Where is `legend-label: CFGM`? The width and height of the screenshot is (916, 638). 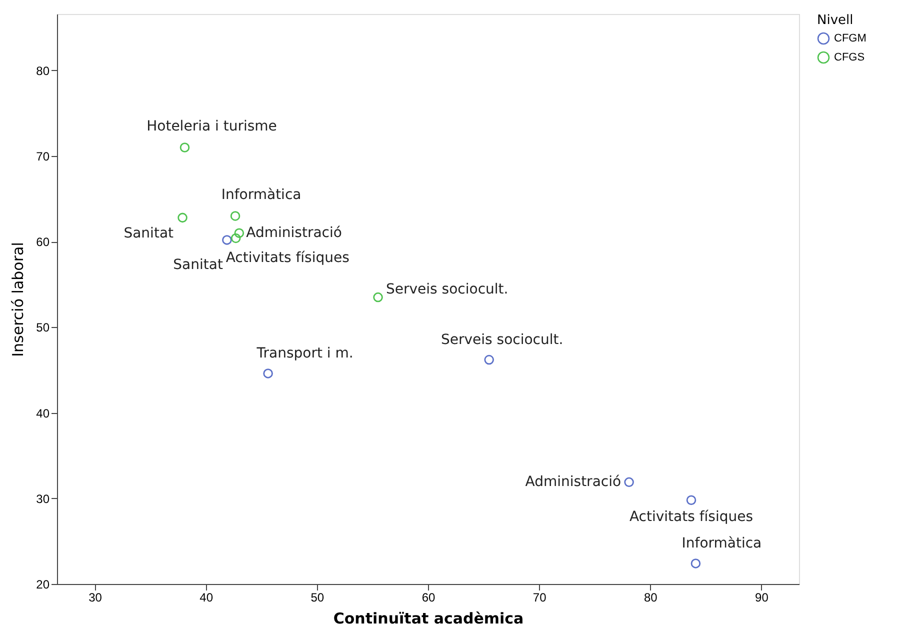
legend-label: CFGM is located at coordinates (850, 38).